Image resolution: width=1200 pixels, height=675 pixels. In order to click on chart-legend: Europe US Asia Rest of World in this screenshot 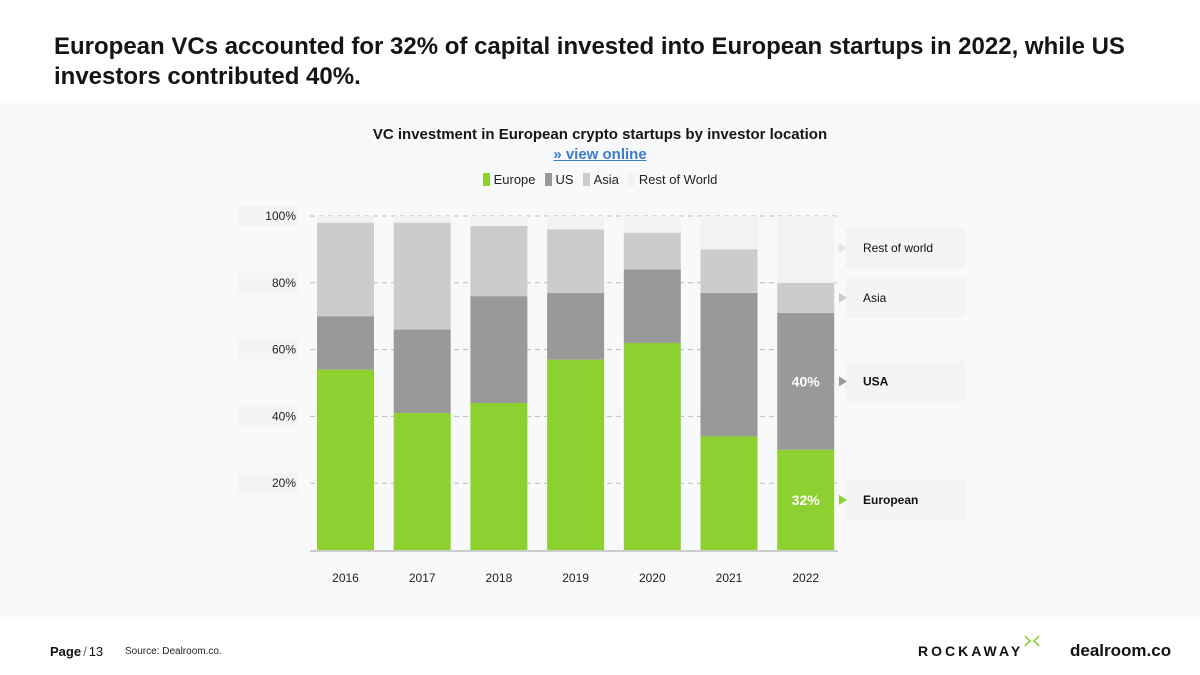, I will do `click(600, 179)`.